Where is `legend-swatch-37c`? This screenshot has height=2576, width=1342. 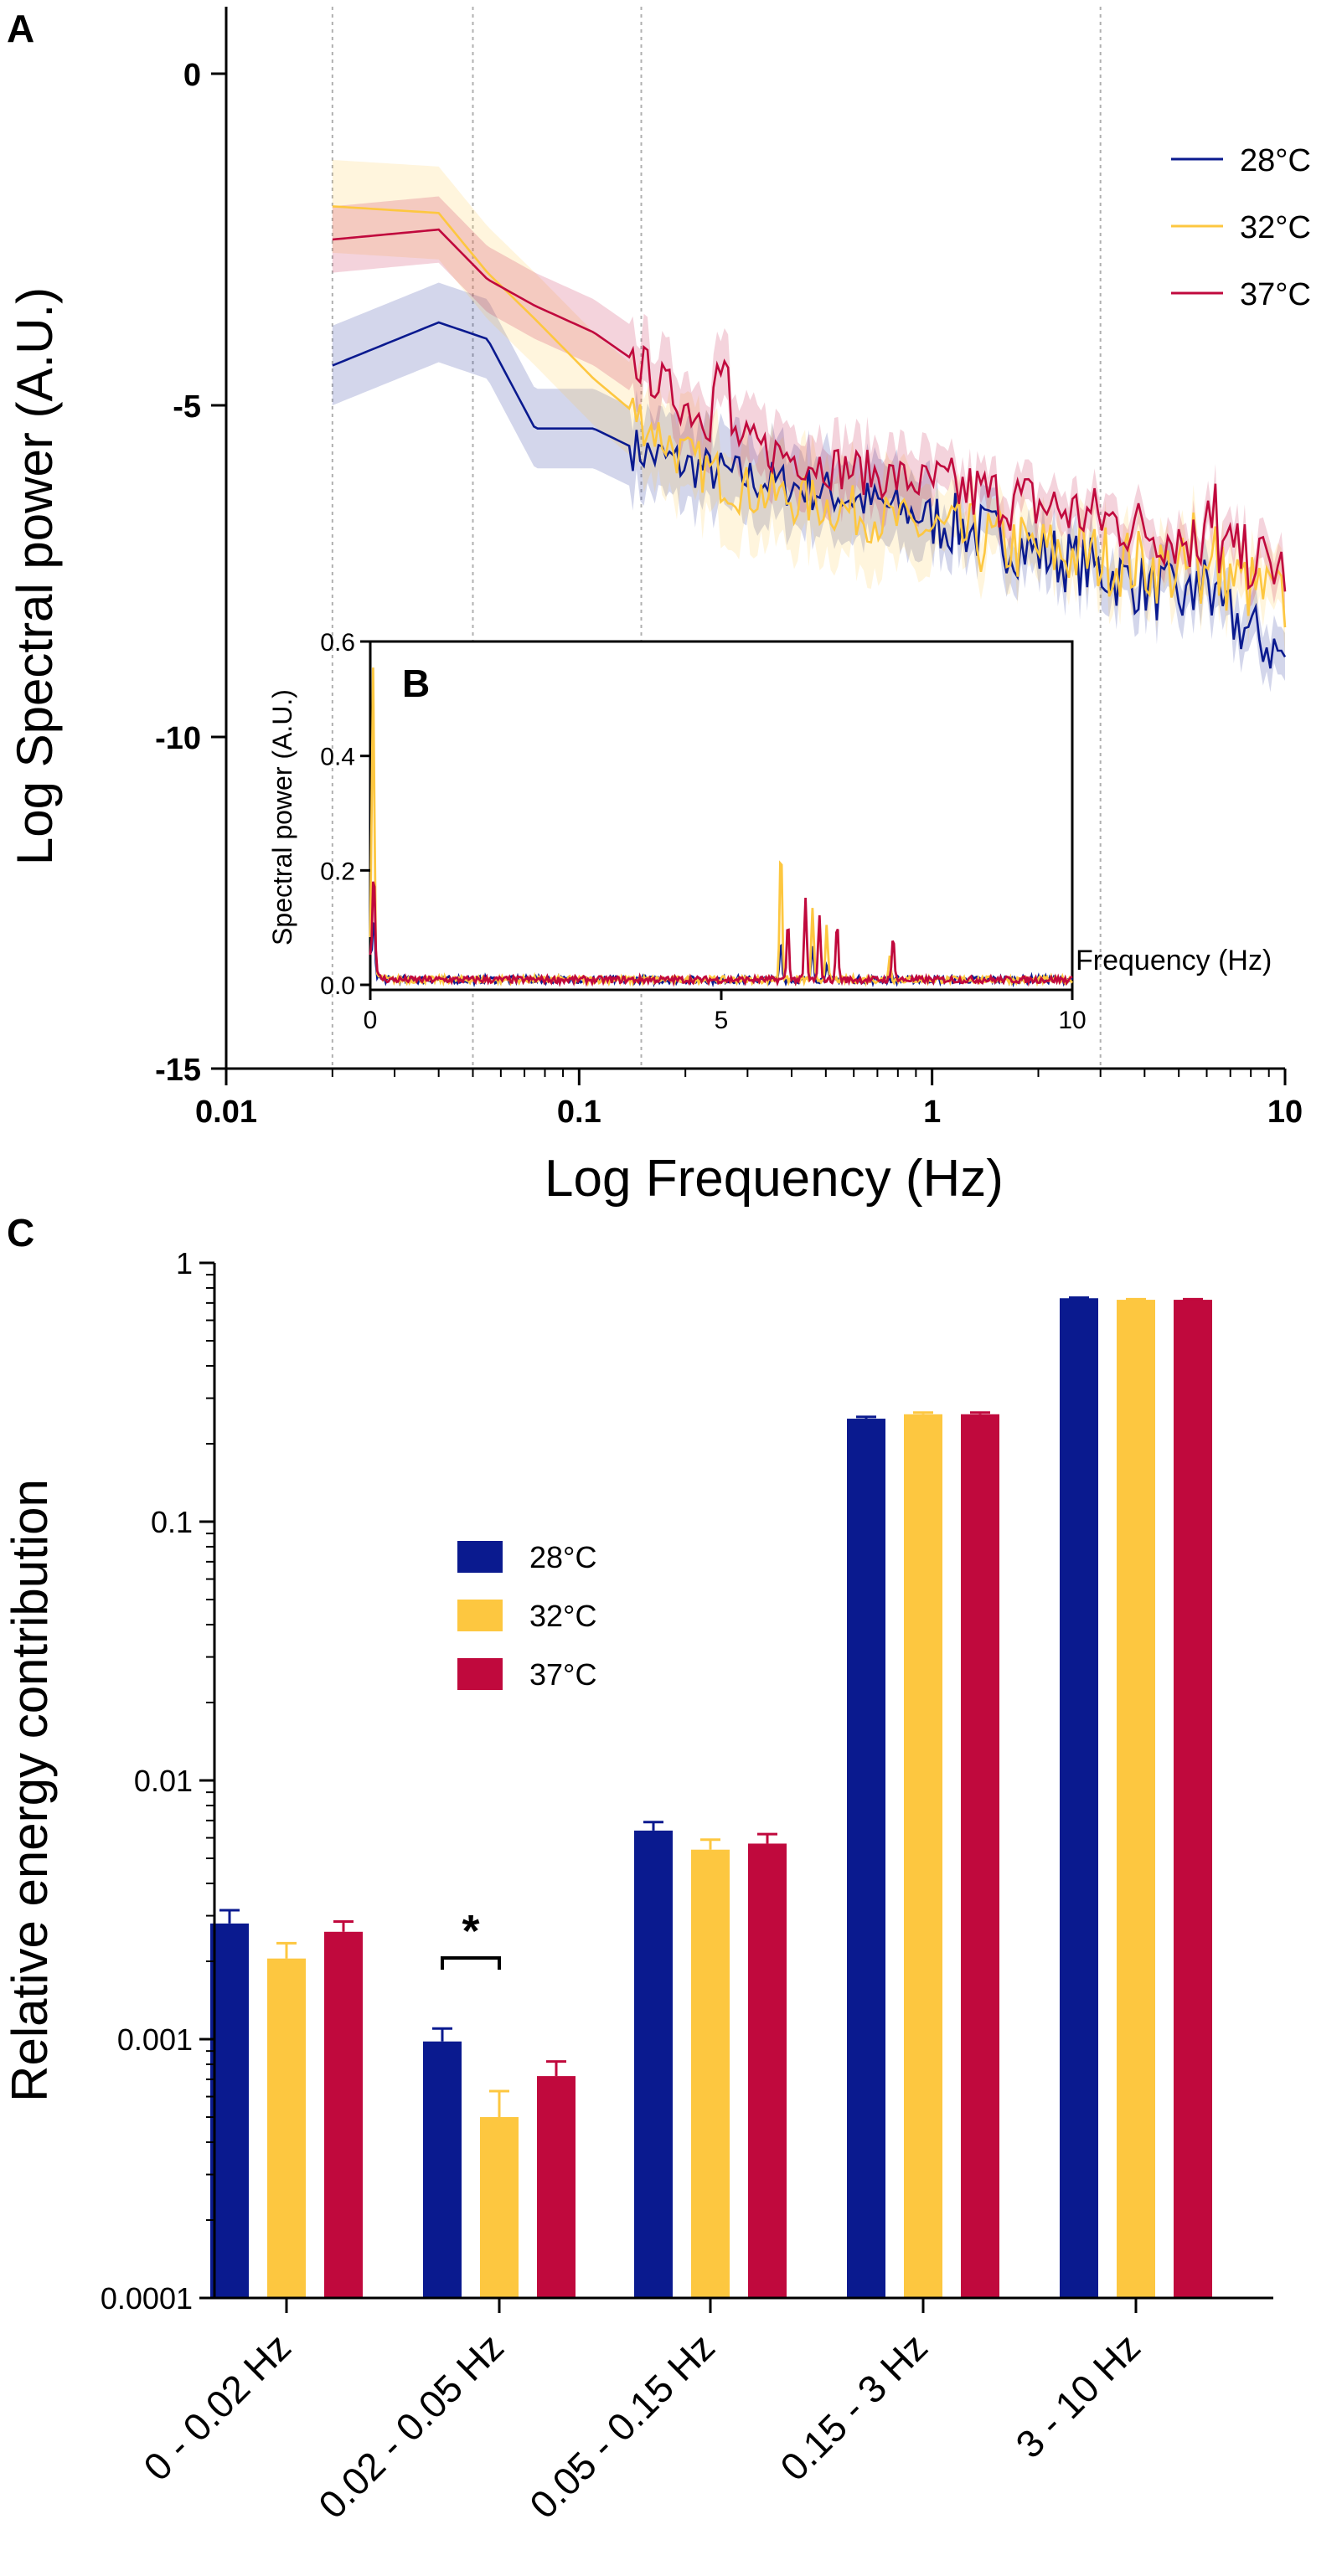 legend-swatch-37c is located at coordinates (480, 1674).